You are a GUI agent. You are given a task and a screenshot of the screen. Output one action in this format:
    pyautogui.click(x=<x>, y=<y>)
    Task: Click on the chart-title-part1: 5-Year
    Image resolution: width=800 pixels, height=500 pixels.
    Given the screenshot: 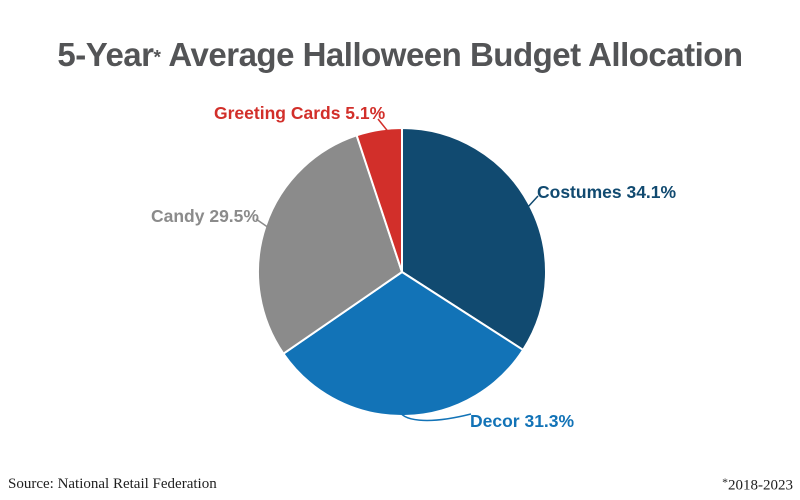 What is the action you would take?
    pyautogui.click(x=105, y=54)
    